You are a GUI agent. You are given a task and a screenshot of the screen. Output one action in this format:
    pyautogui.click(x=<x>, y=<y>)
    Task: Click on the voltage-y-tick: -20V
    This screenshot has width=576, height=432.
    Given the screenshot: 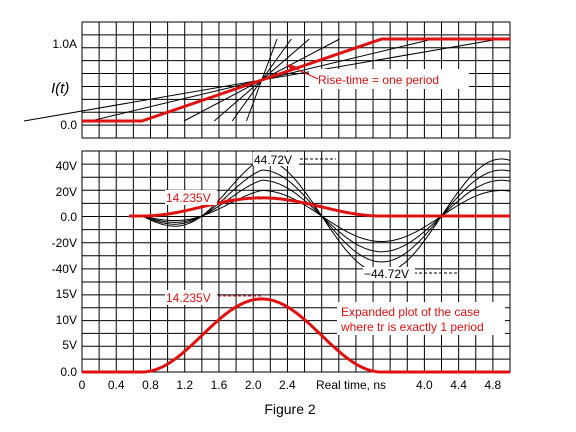 What is the action you would take?
    pyautogui.click(x=64, y=243)
    